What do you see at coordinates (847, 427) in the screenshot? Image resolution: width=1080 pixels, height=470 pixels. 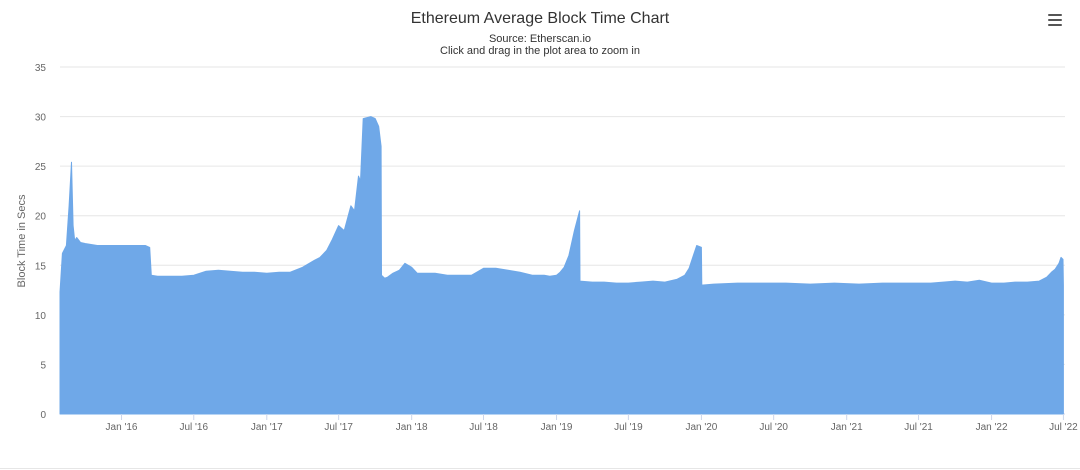 I see `x-tick-label: Jan '21` at bounding box center [847, 427].